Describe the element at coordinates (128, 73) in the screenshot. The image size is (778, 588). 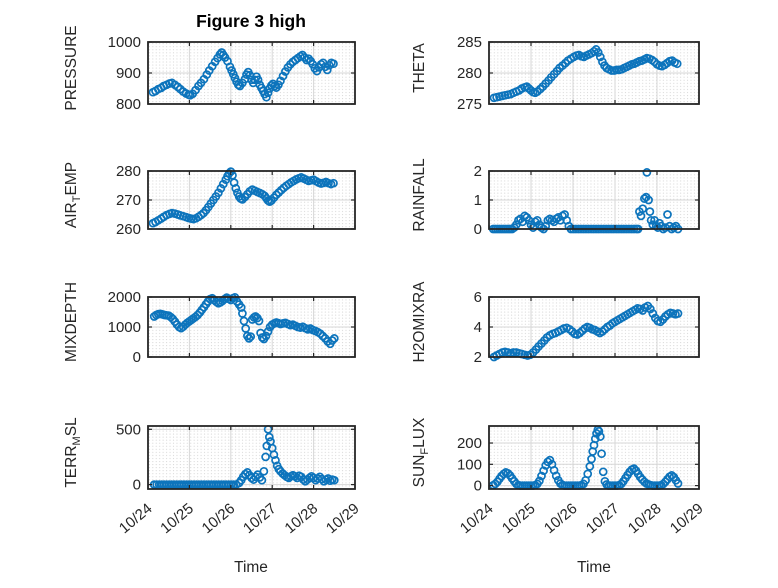
I see `y-tick-label: 900` at that location.